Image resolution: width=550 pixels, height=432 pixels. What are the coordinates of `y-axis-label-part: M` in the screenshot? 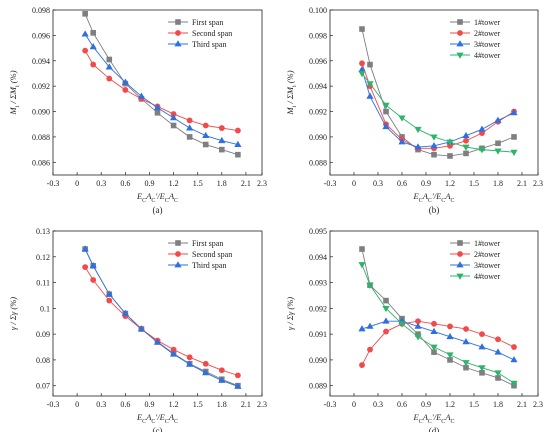 It's located at (13, 111).